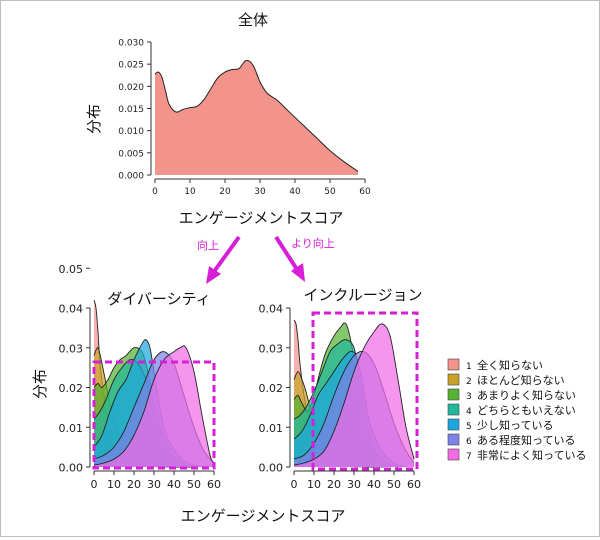 The image size is (600, 540). Describe the element at coordinates (271, 309) in the screenshot. I see `inclusion-y-tick-label: 0.04` at that location.